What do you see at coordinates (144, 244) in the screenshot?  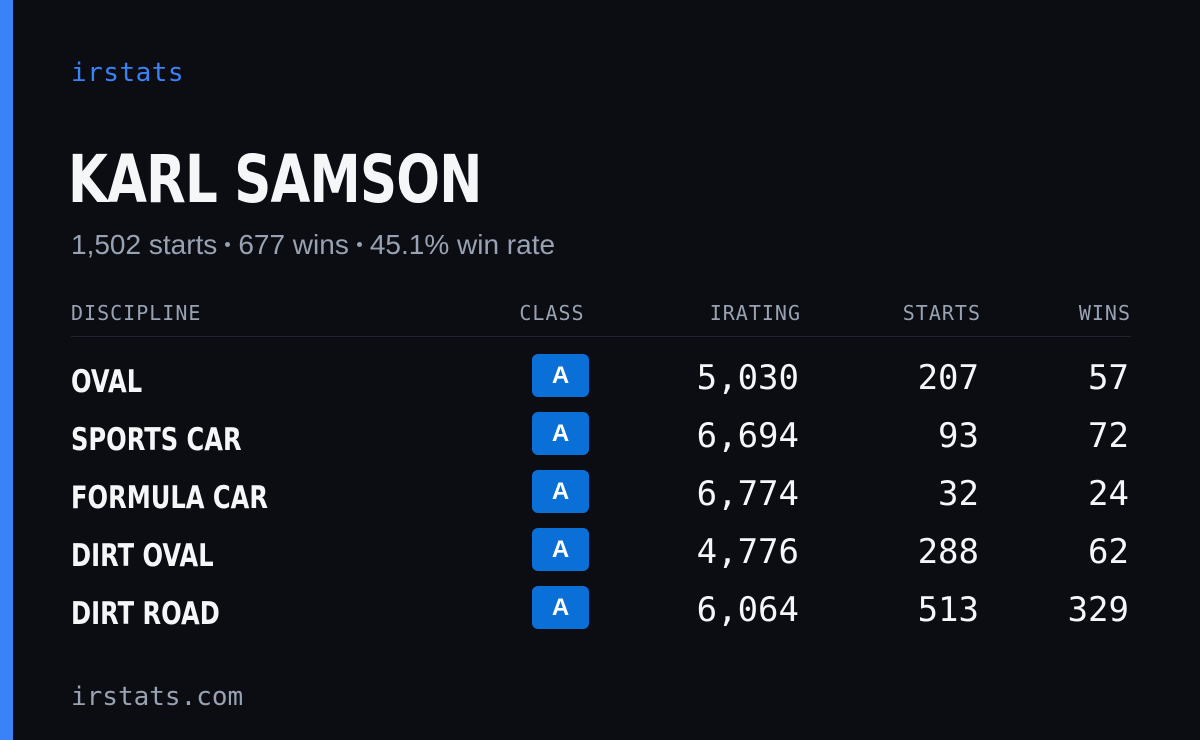 I see `total-starts: 1,502 starts` at bounding box center [144, 244].